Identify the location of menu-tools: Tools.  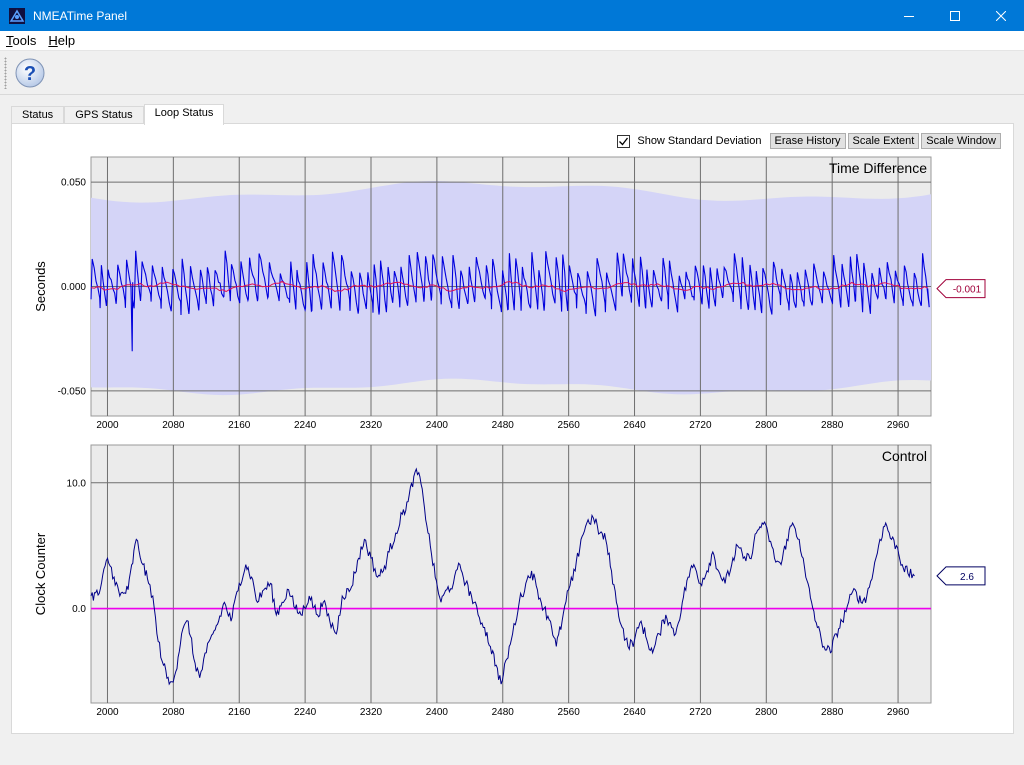
(21, 40).